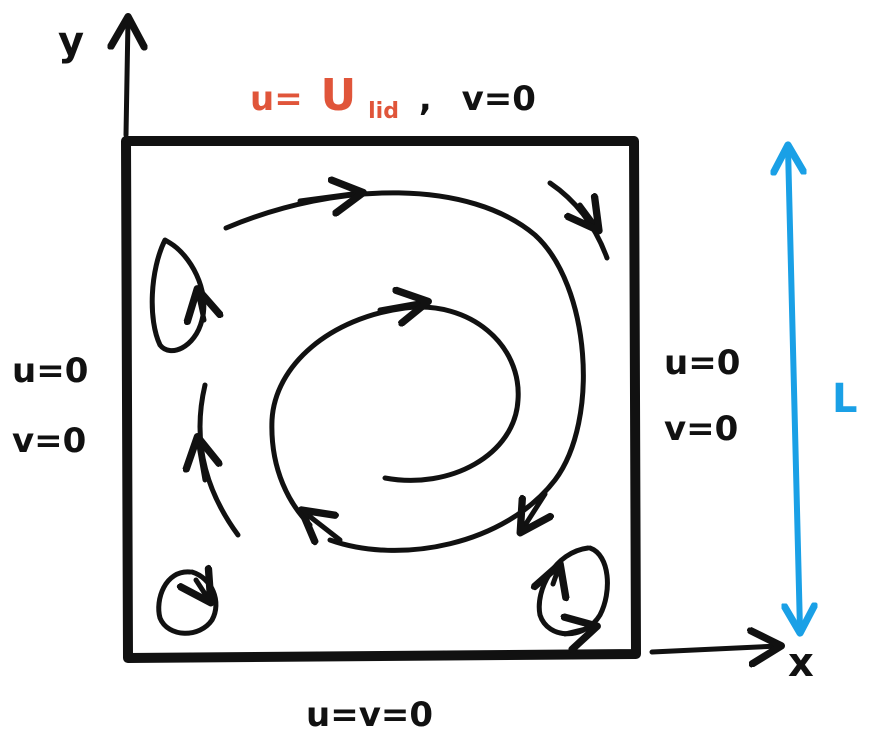 The height and width of the screenshot is (746, 878). What do you see at coordinates (328, 197) in the screenshot?
I see `outer-arc-arrow-top` at bounding box center [328, 197].